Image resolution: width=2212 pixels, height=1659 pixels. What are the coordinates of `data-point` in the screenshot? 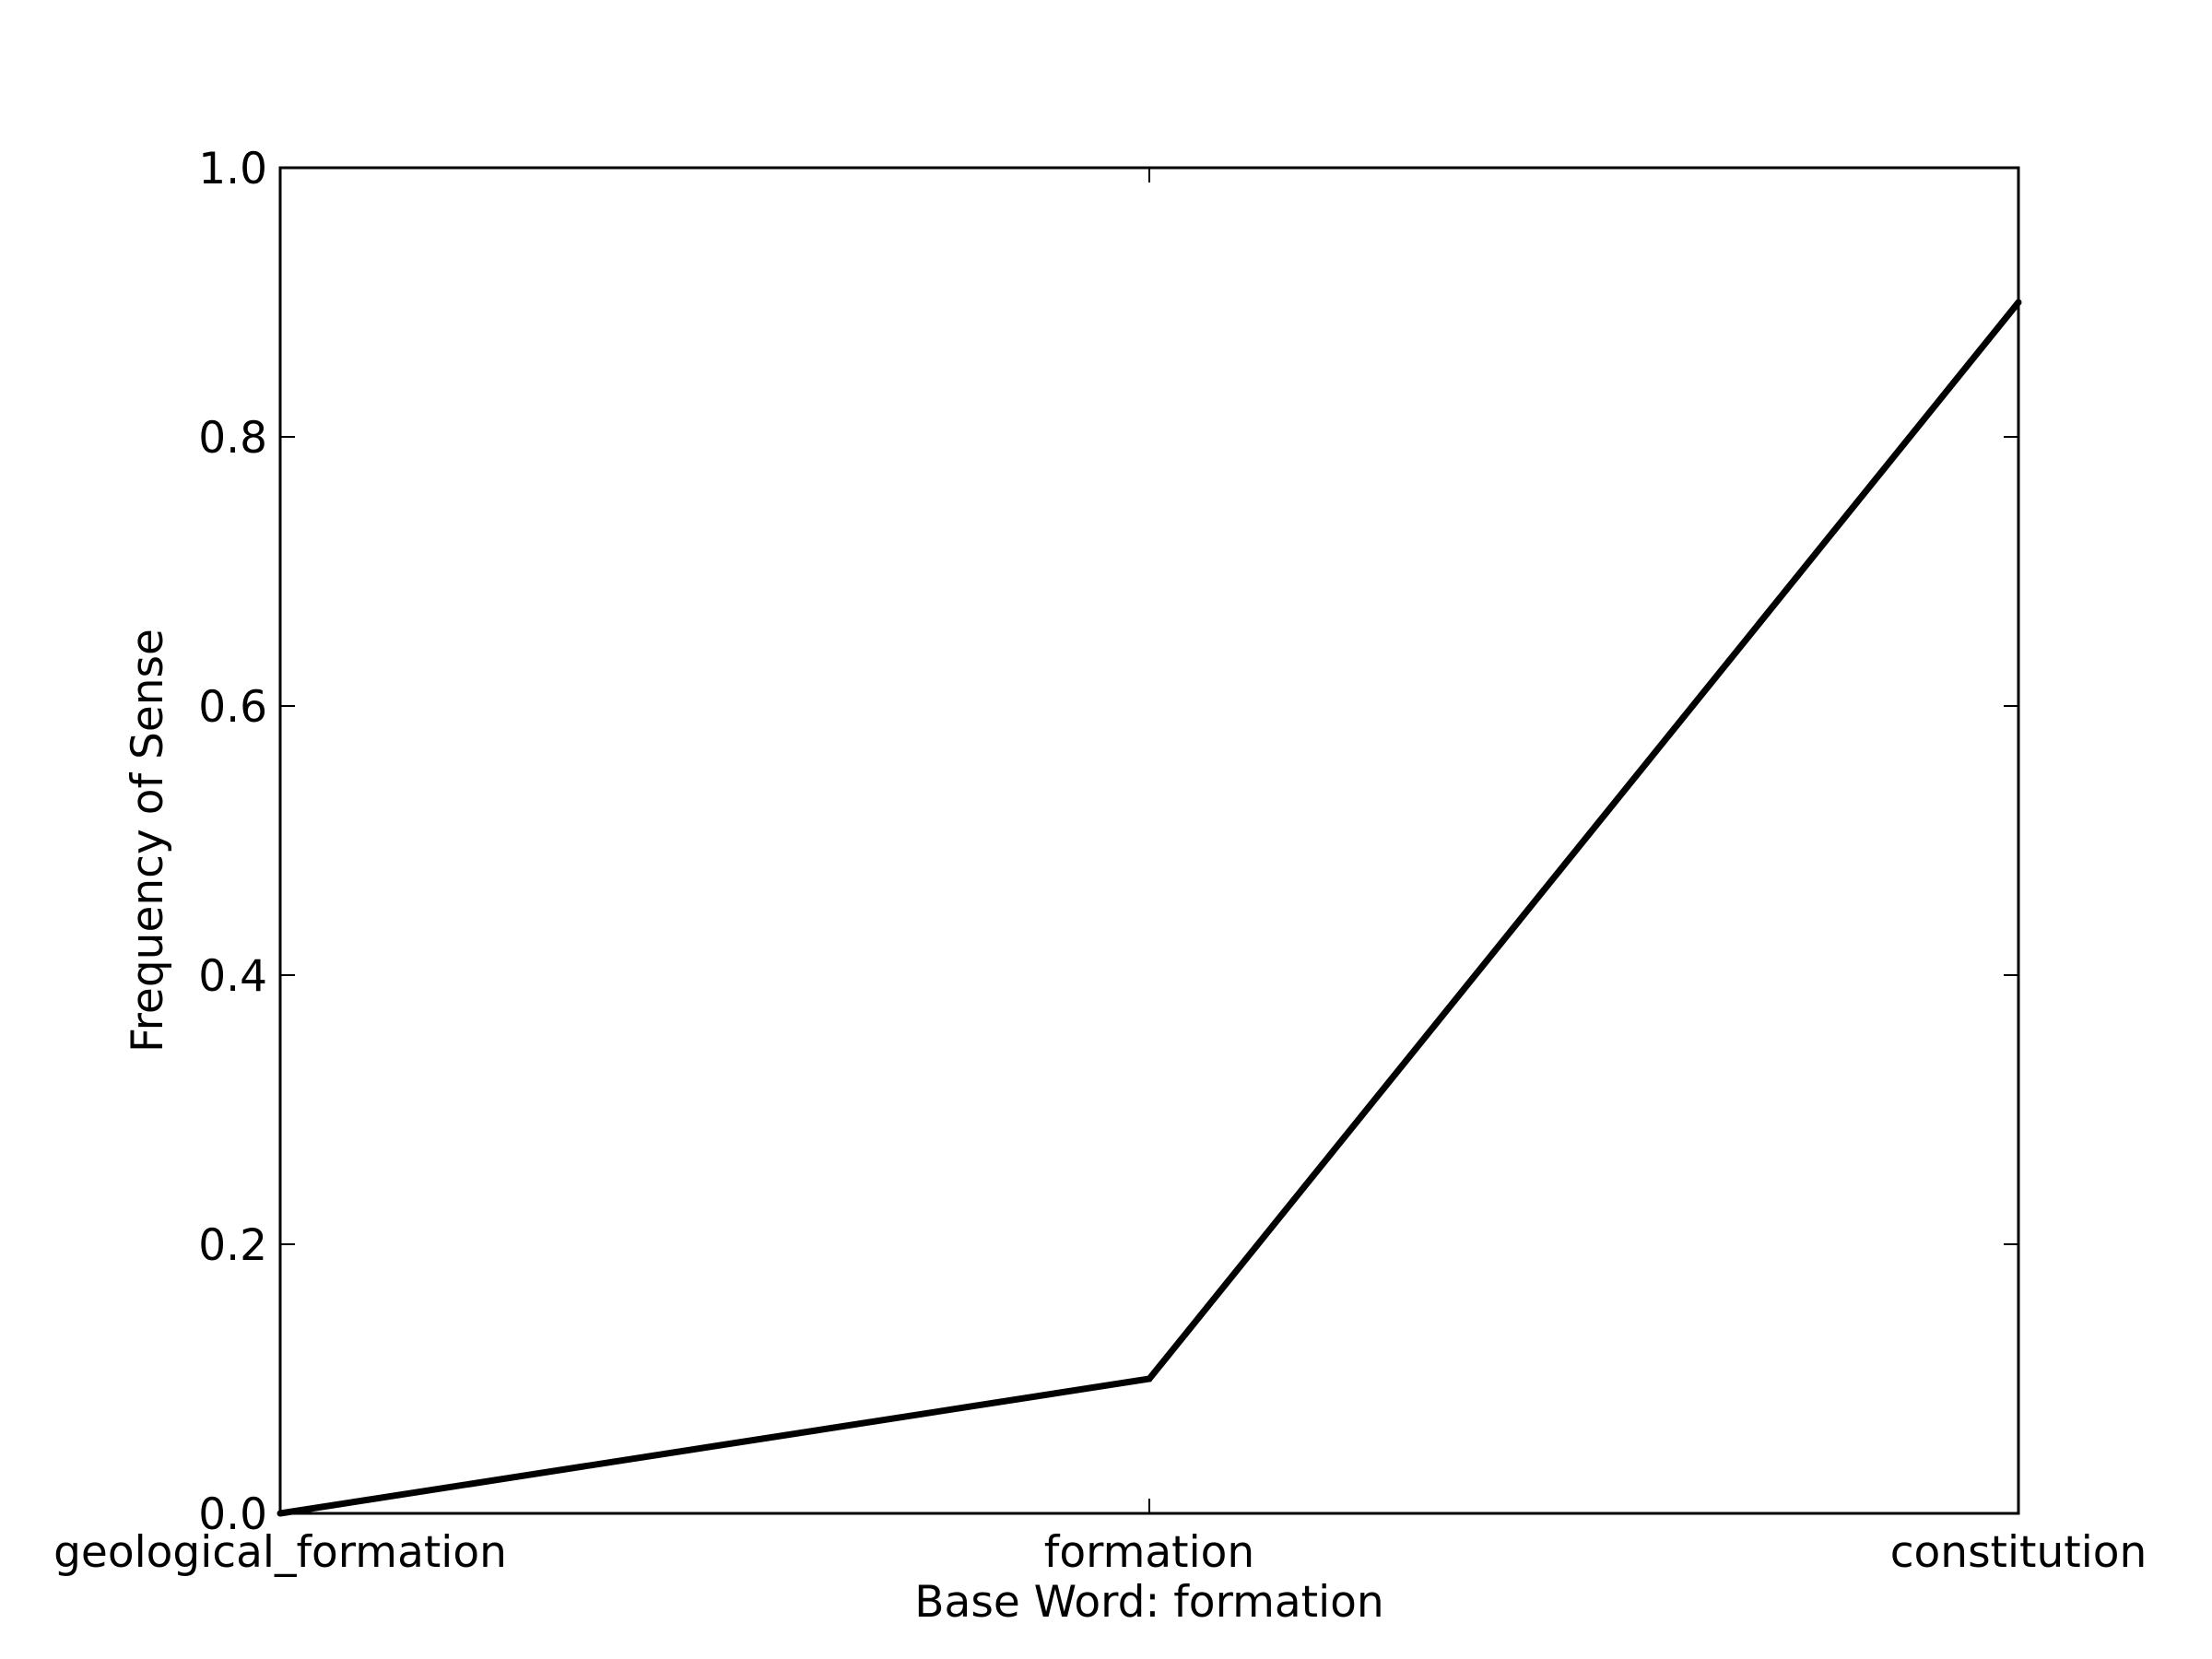 It's located at (1149, 1378).